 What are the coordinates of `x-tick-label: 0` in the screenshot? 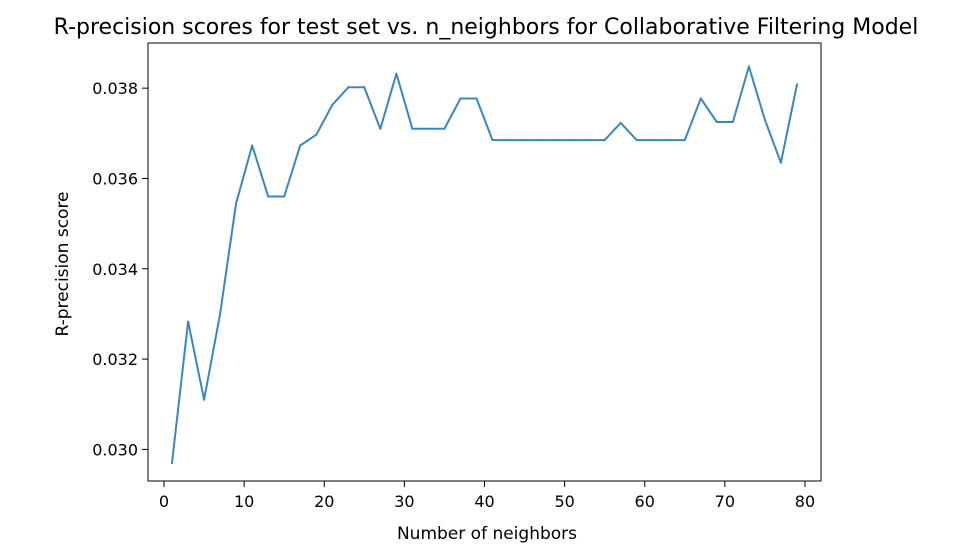 It's located at (164, 501).